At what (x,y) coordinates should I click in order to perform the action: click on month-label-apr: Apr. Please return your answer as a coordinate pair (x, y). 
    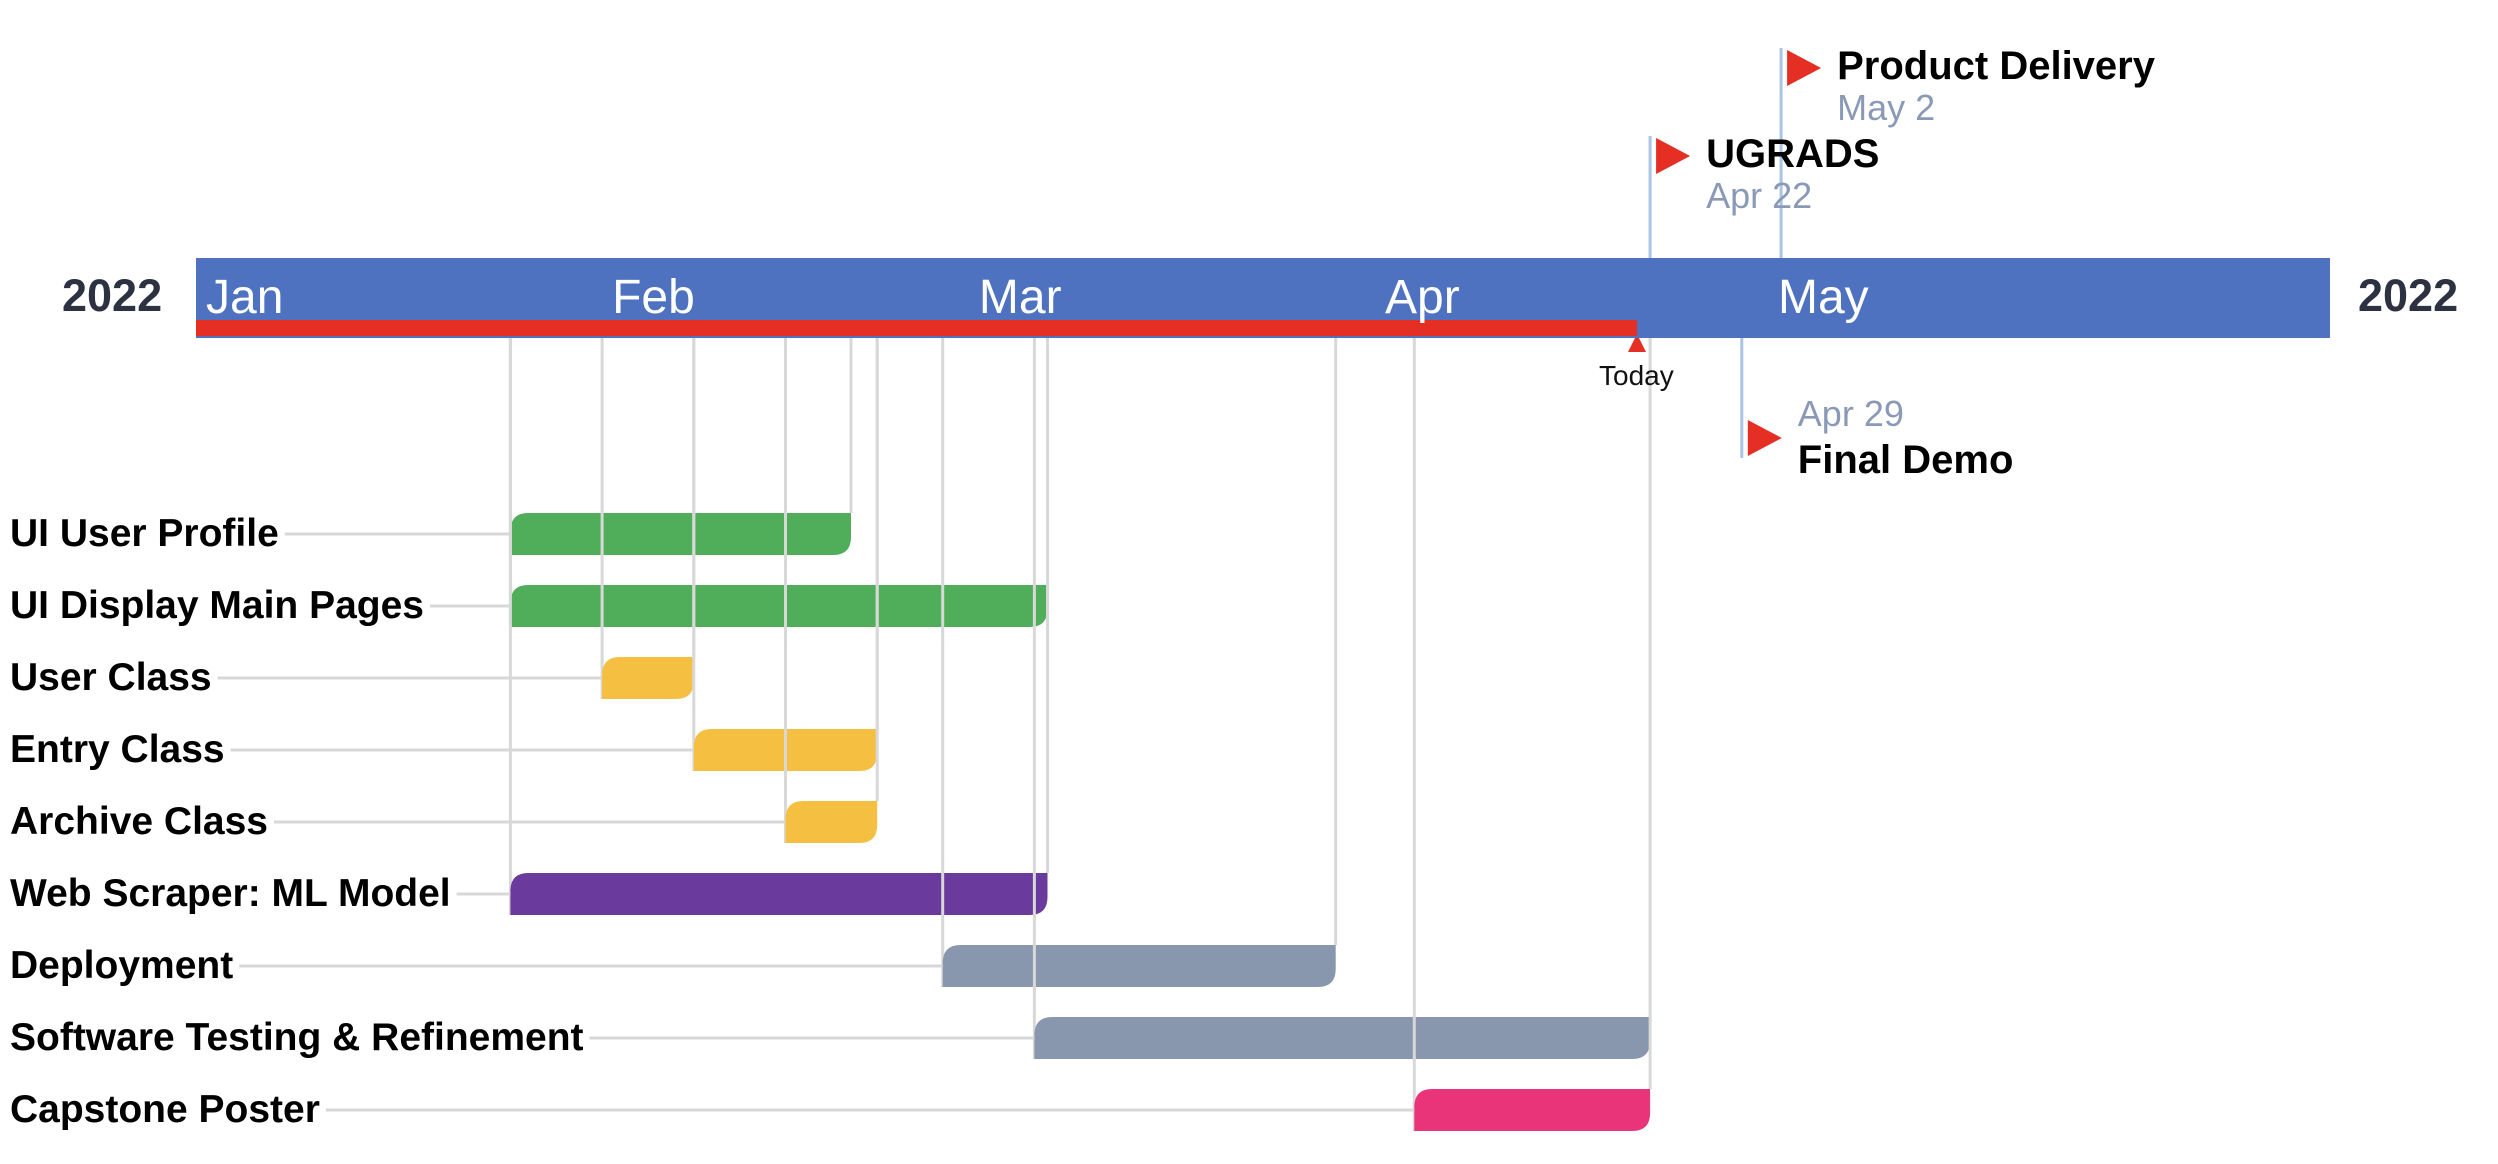
    Looking at the image, I should click on (1422, 297).